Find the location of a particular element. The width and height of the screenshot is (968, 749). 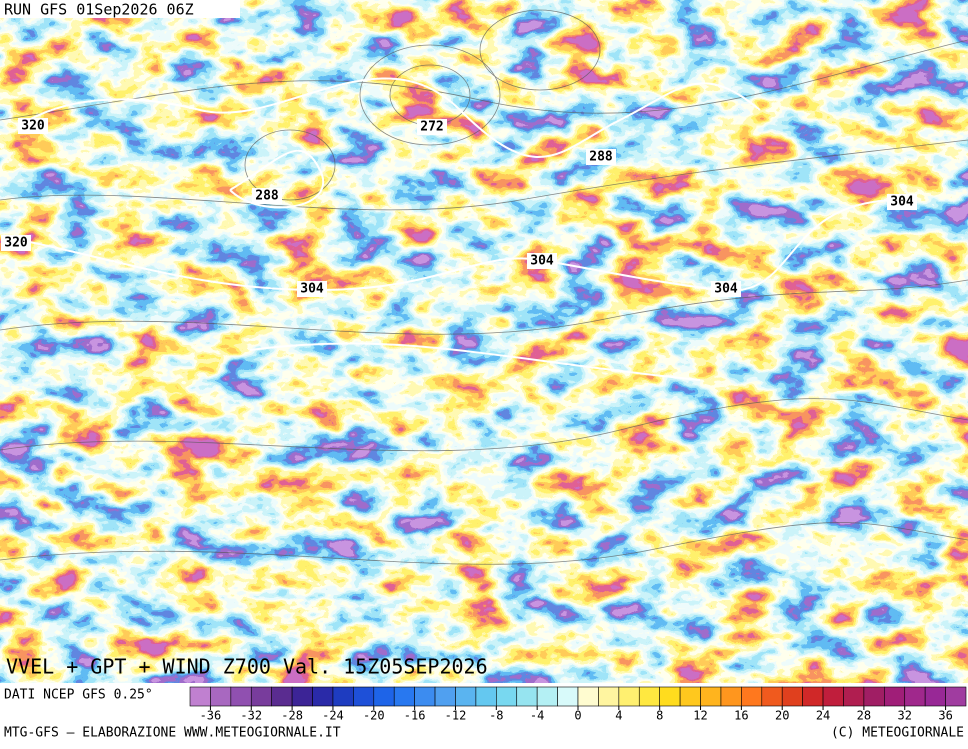

run-label: RUN GFS 01Sep2026 06Z is located at coordinates (99, 10).